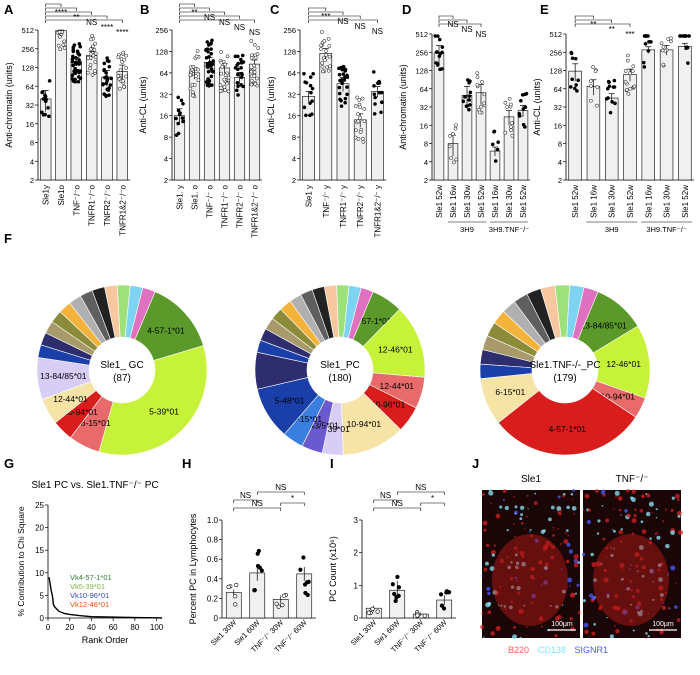  I want to click on panel-letter: H, so click(186, 463).